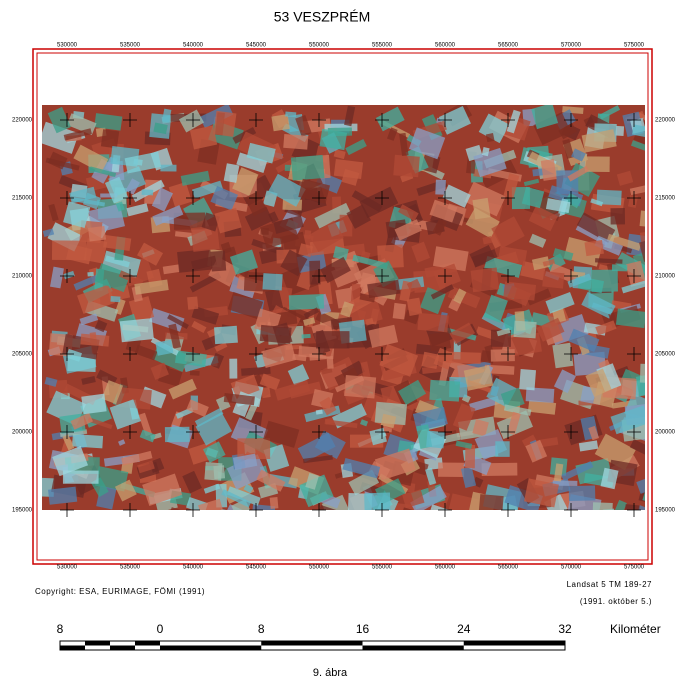  I want to click on easting-label-top: 560000, so click(445, 46).